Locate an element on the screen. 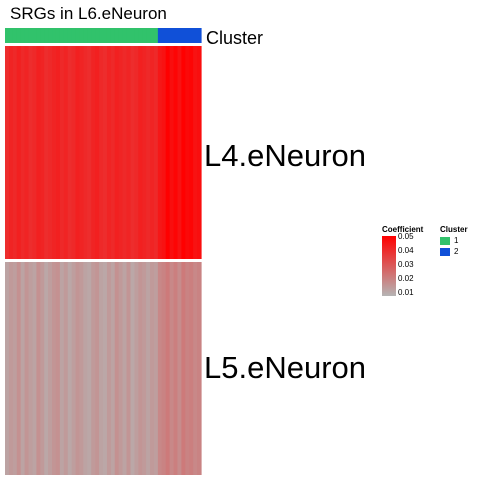 This screenshot has width=480, height=480. cluster-1-swatch is located at coordinates (445, 241).